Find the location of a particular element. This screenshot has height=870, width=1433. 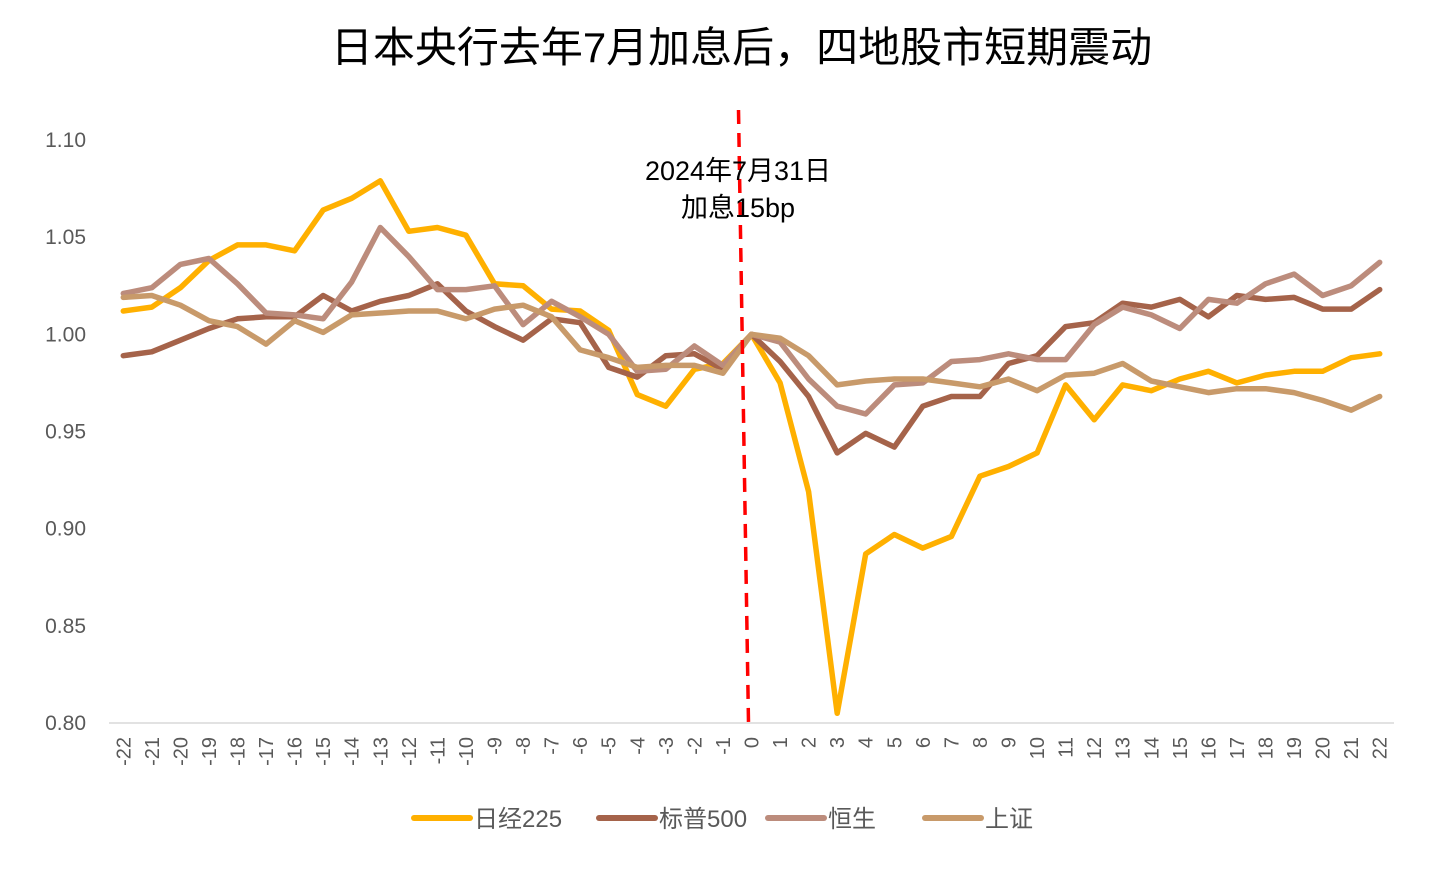

x-tick-label: 12 is located at coordinates (1095, 748).